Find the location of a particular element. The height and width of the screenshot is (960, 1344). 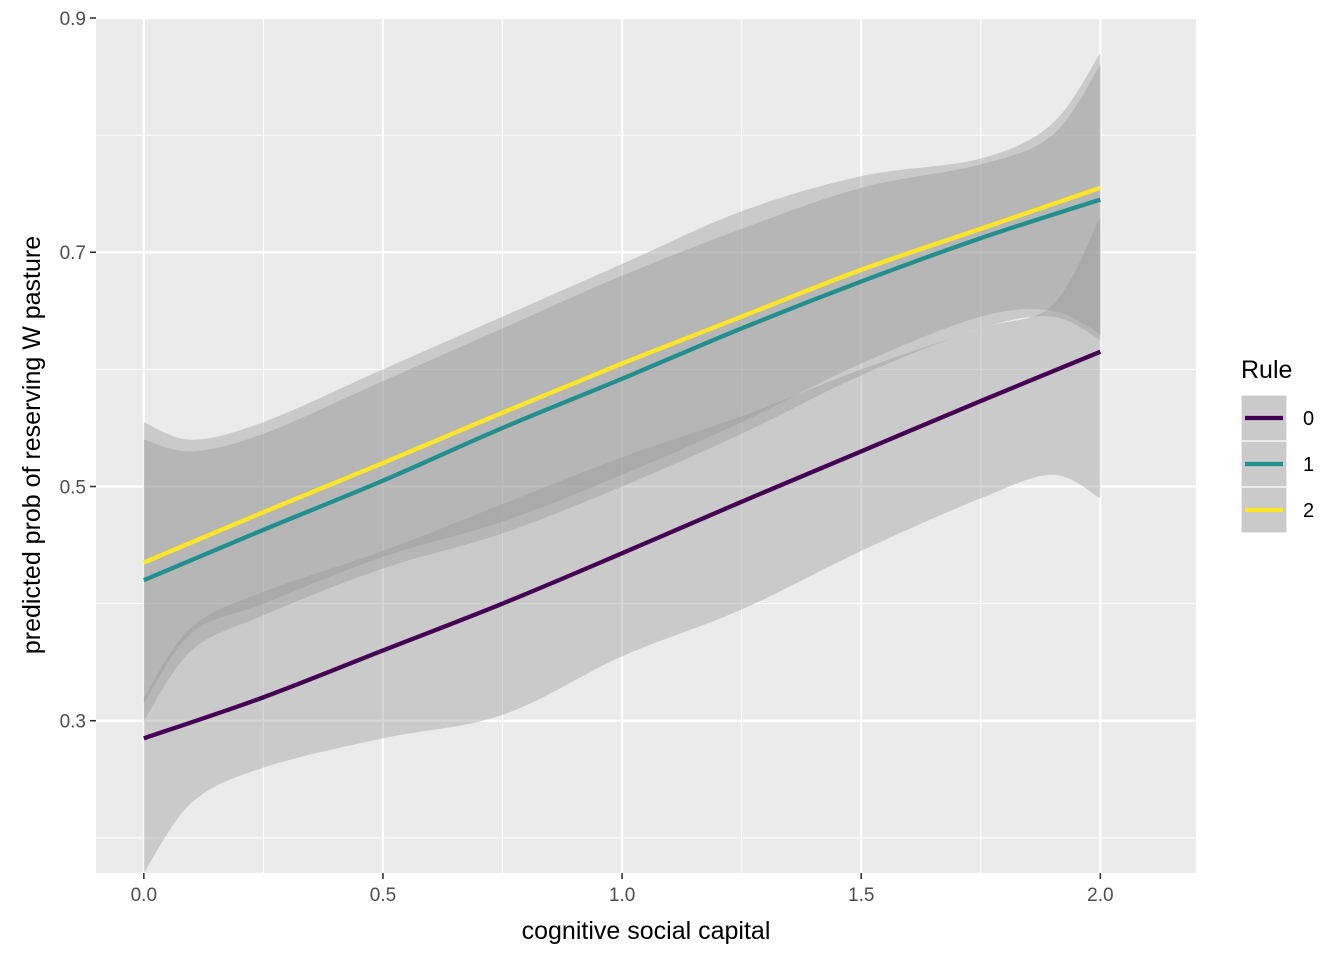

x-axis: 0.0 0.5 1.0 1.5 2.0 is located at coordinates (622, 889).